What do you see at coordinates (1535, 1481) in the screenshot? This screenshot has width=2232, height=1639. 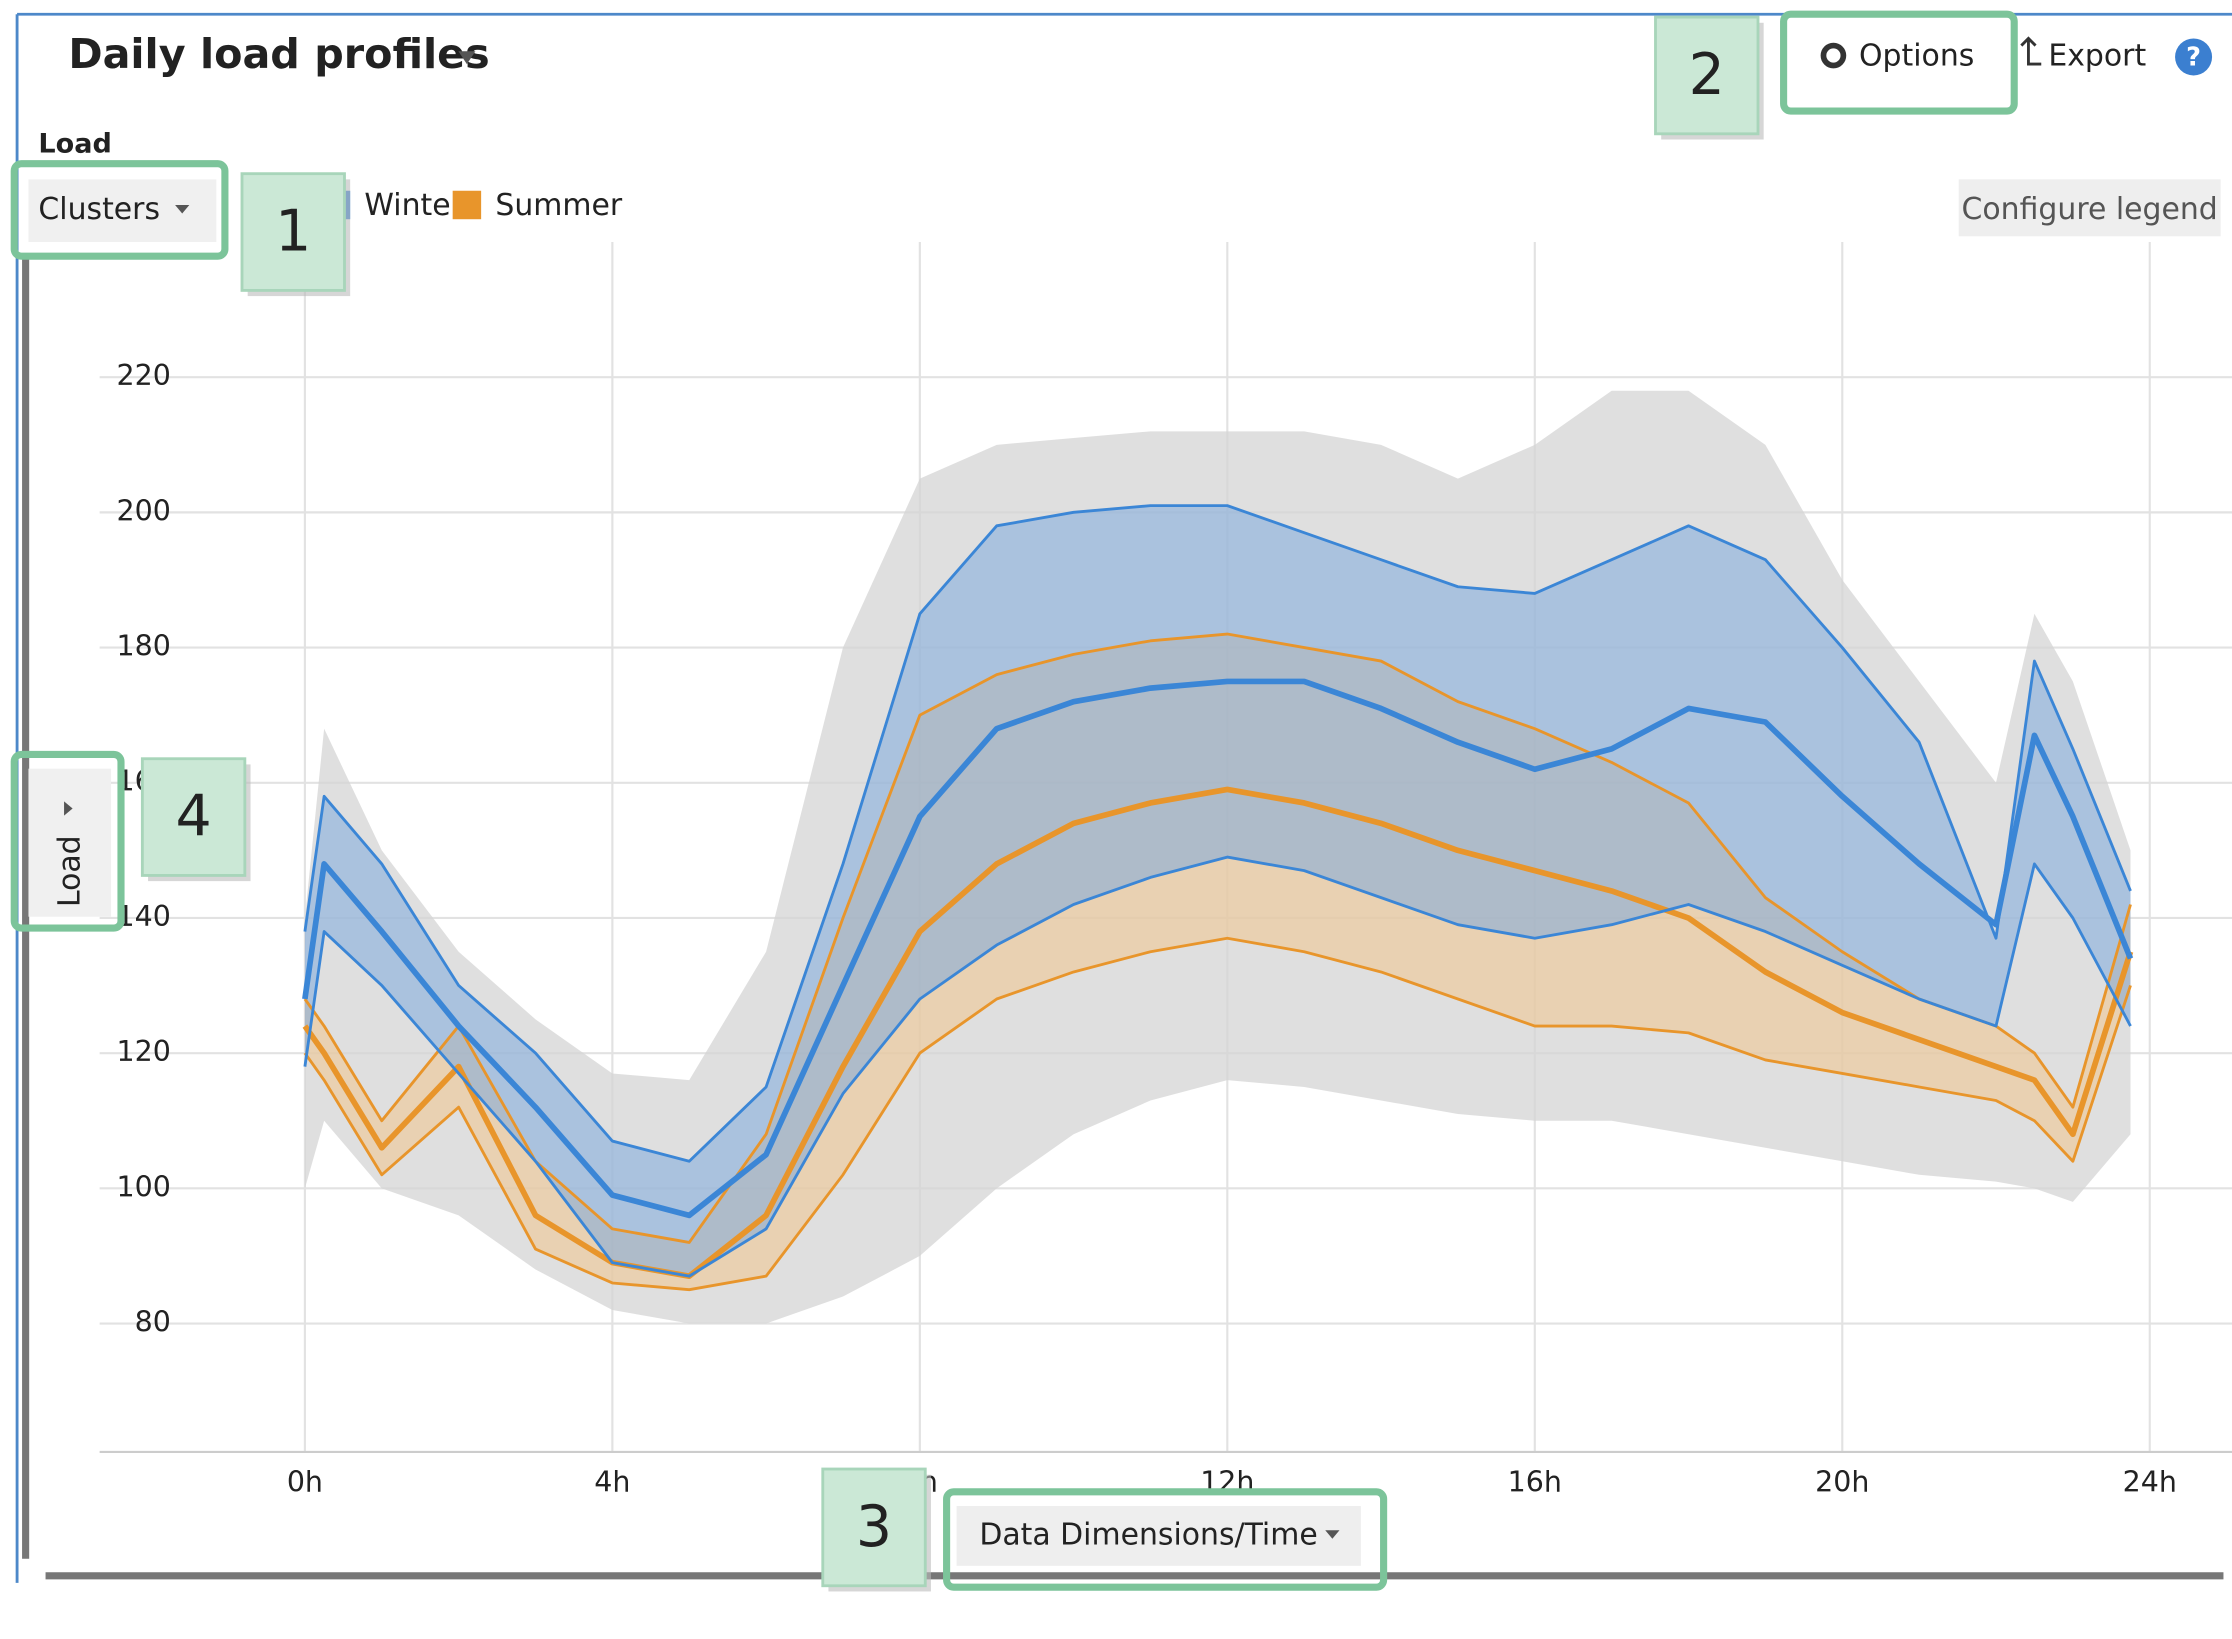 I see `x-tick-label: 16h` at bounding box center [1535, 1481].